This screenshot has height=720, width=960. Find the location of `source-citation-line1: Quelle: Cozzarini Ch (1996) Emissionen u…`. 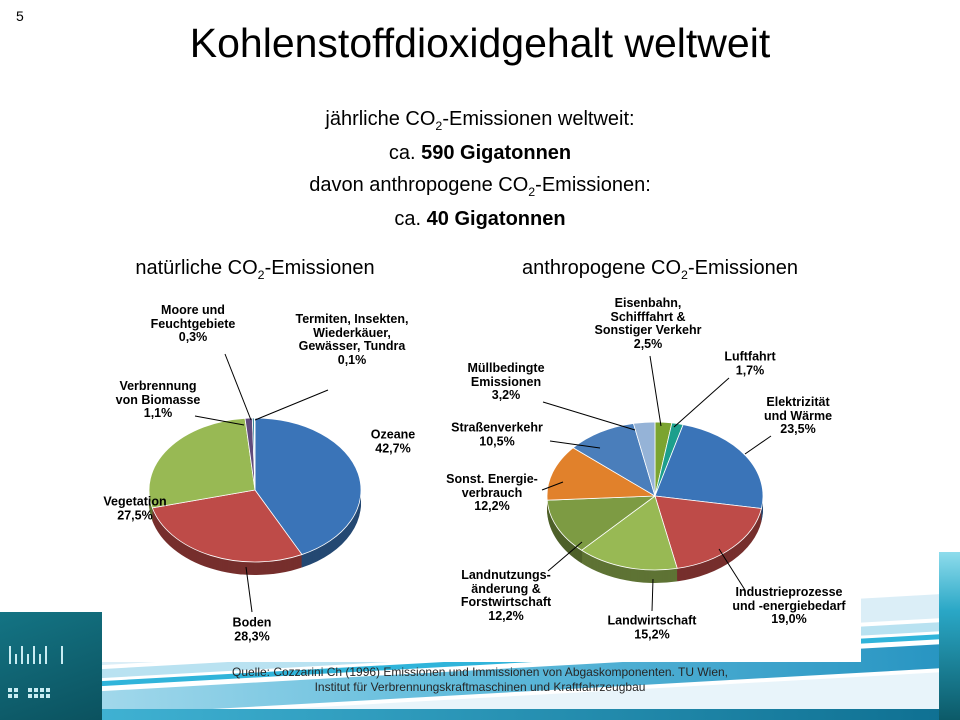

source-citation-line1: Quelle: Cozzarini Ch (1996) Emissionen u… is located at coordinates (480, 672).